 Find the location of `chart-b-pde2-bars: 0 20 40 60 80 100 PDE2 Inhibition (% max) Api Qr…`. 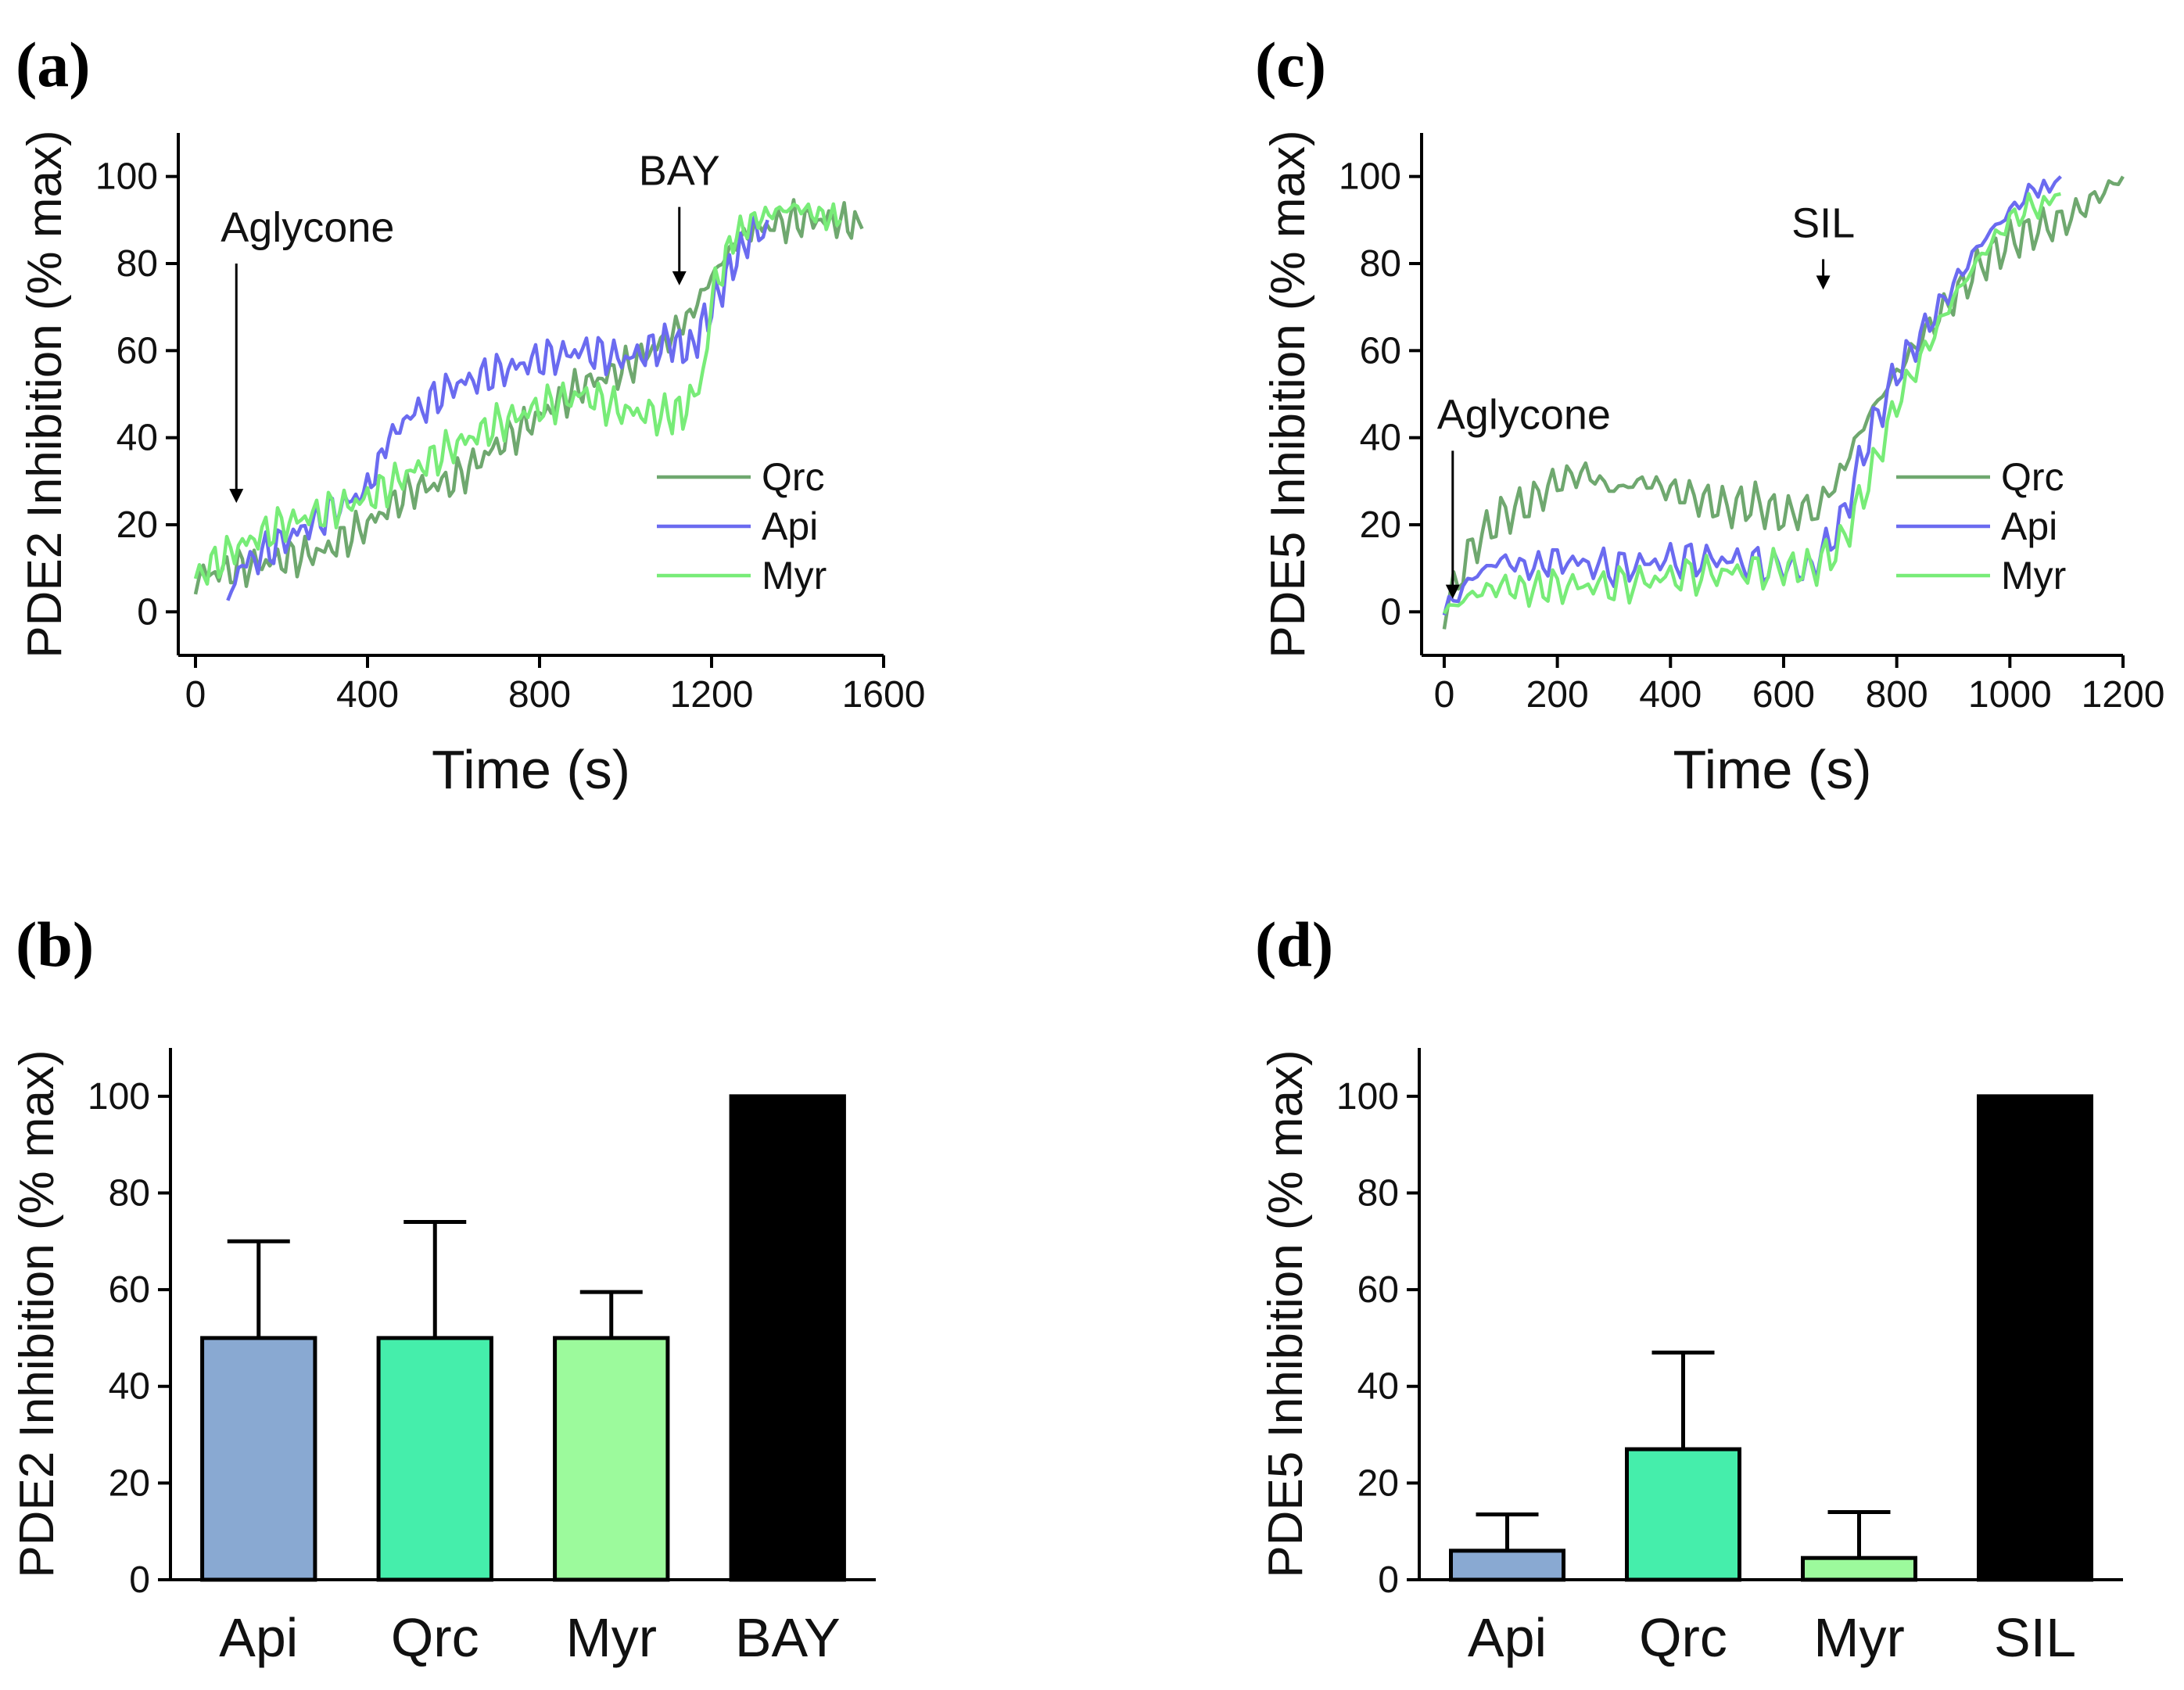

chart-b-pde2-bars: 0 20 40 60 80 100 PDE2 Inhibition (% max) Api Qr… is located at coordinates (443, 1358).